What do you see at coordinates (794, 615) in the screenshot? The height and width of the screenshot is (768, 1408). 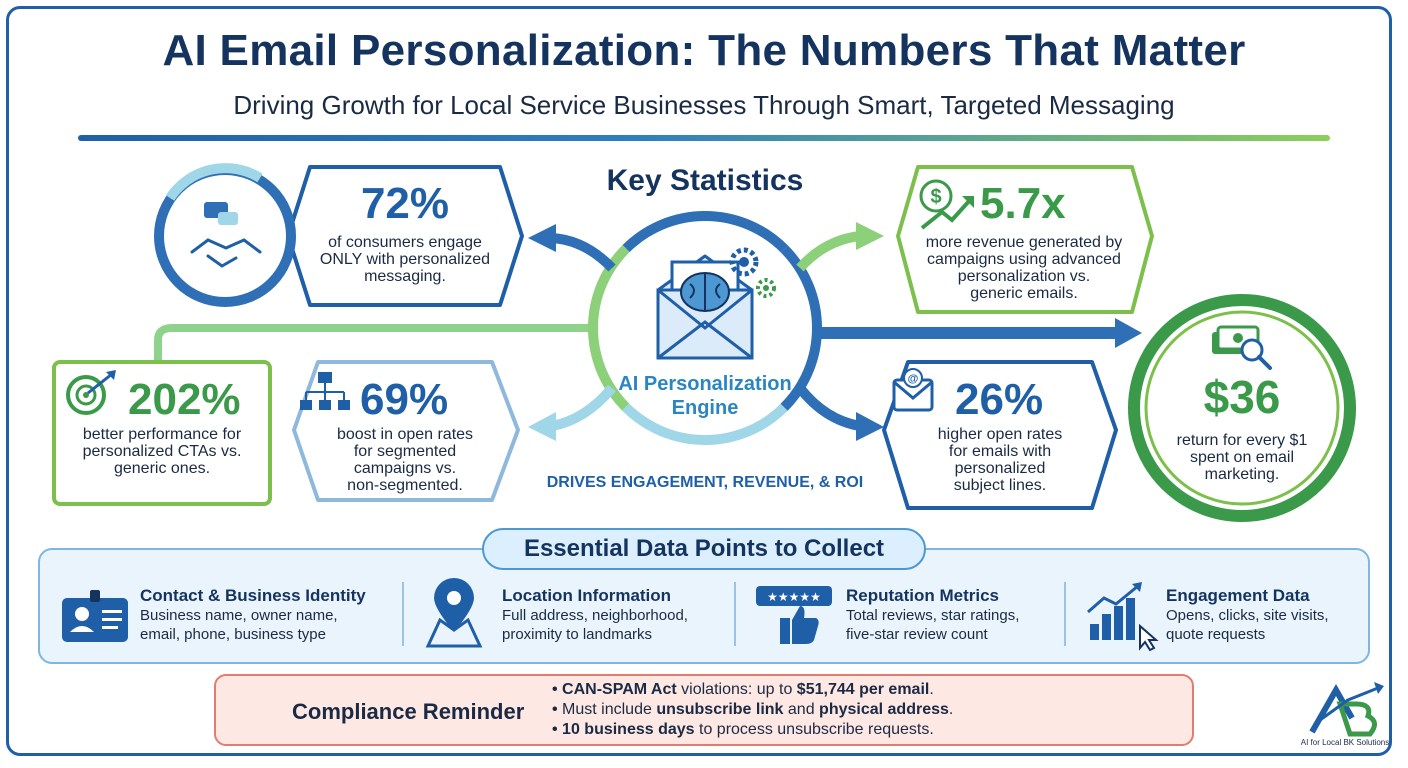 I see `thumbs-up-stars-icon: ★★★★★` at bounding box center [794, 615].